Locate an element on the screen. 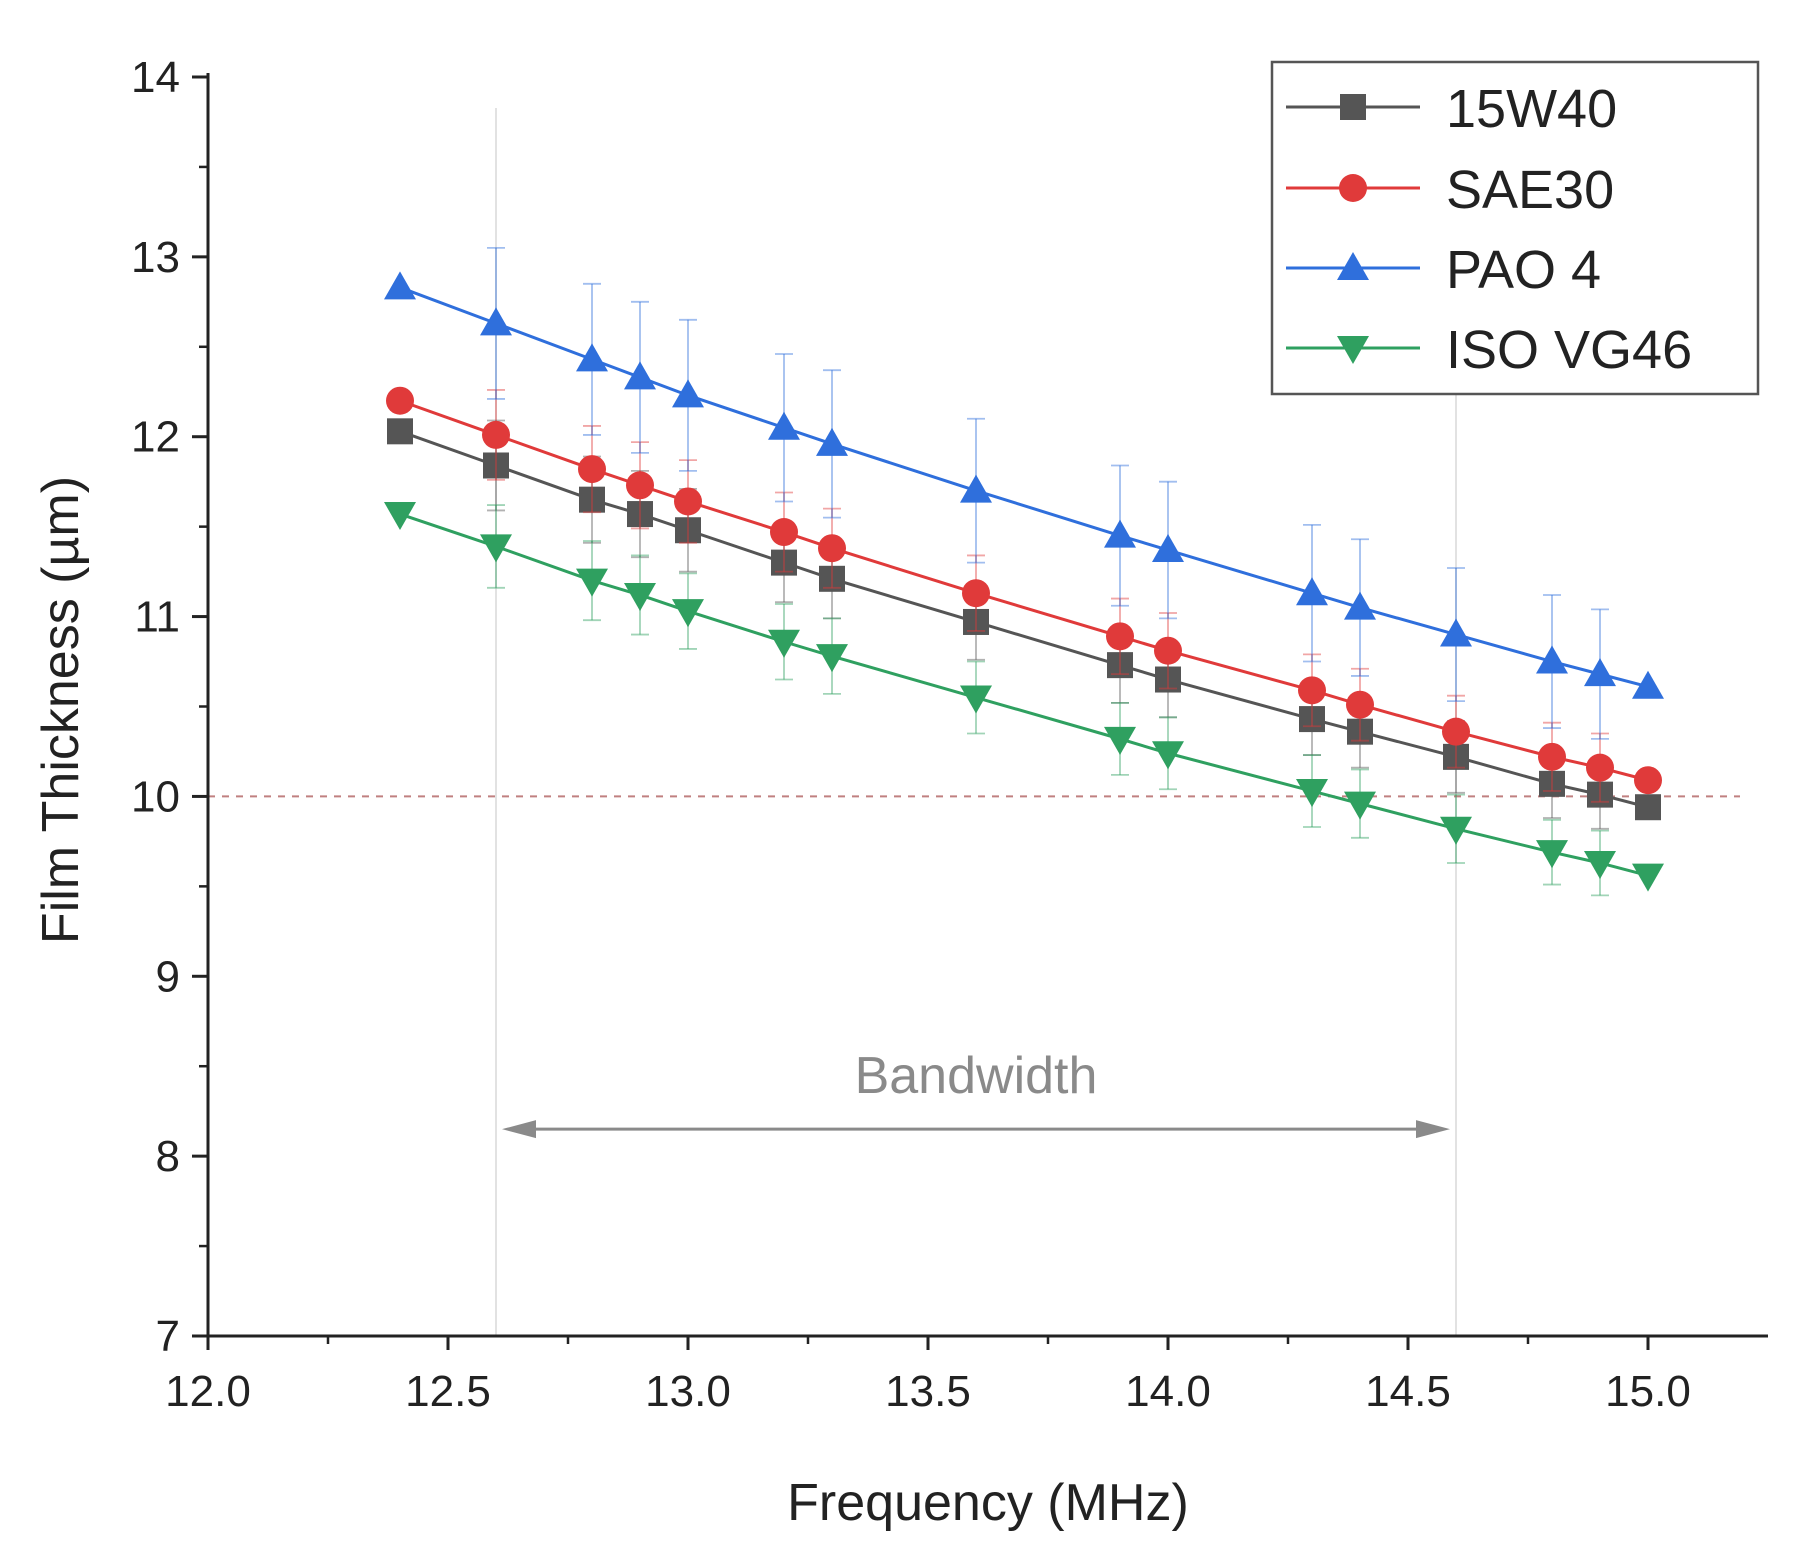 This screenshot has height=1541, width=1794. x-tick-label: 14.5 is located at coordinates (1408, 1391).